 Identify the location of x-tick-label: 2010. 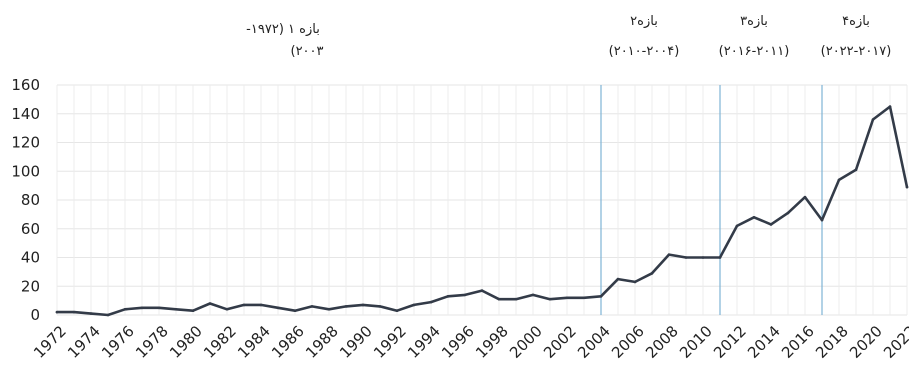
(696, 342).